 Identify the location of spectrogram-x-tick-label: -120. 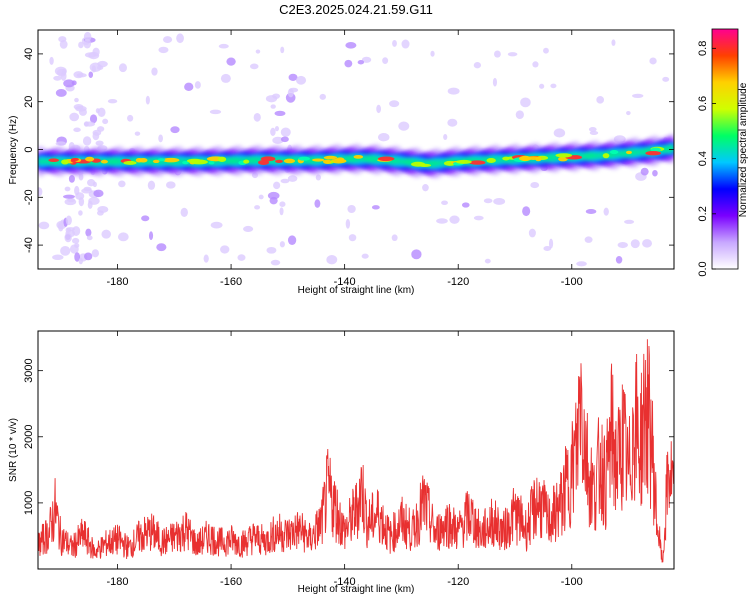
(458, 282).